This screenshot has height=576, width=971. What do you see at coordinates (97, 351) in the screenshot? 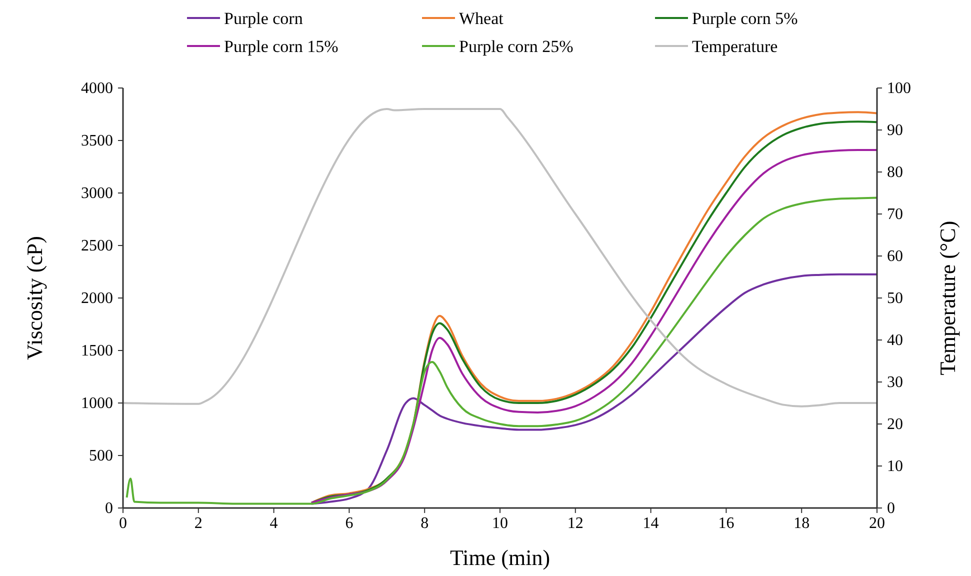
I see `y-tick-label: 1500` at bounding box center [97, 351].